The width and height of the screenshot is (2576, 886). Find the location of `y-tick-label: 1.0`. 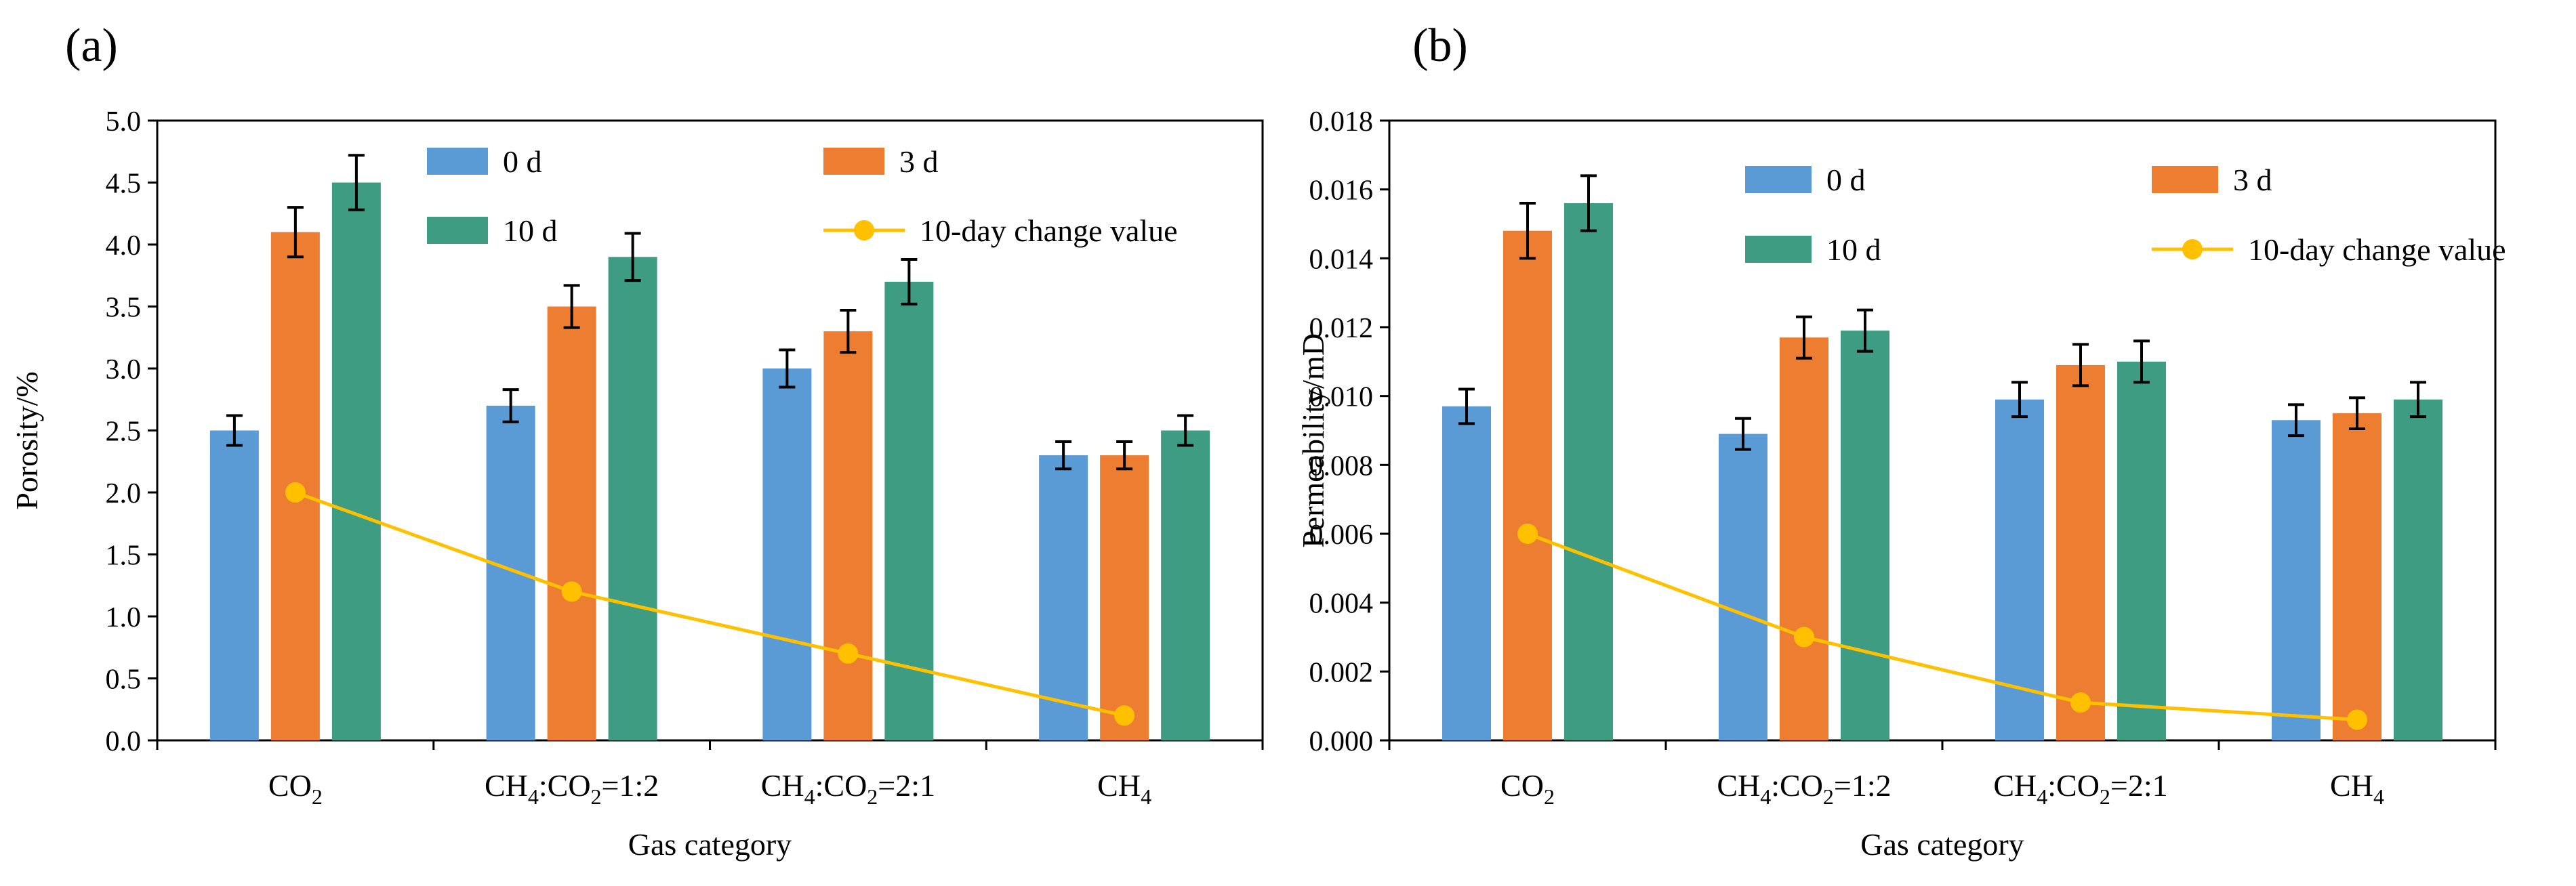

y-tick-label: 1.0 is located at coordinates (124, 617).